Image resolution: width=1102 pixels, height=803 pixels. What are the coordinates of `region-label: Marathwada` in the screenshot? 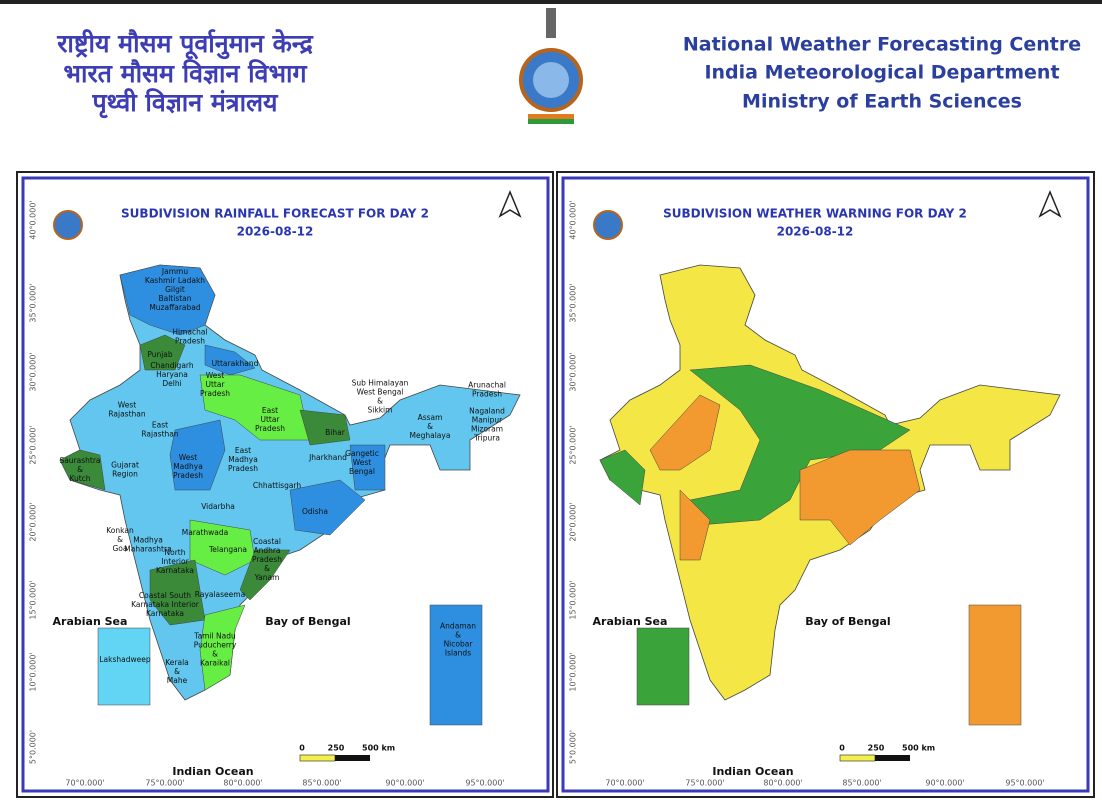 It's located at (205, 532).